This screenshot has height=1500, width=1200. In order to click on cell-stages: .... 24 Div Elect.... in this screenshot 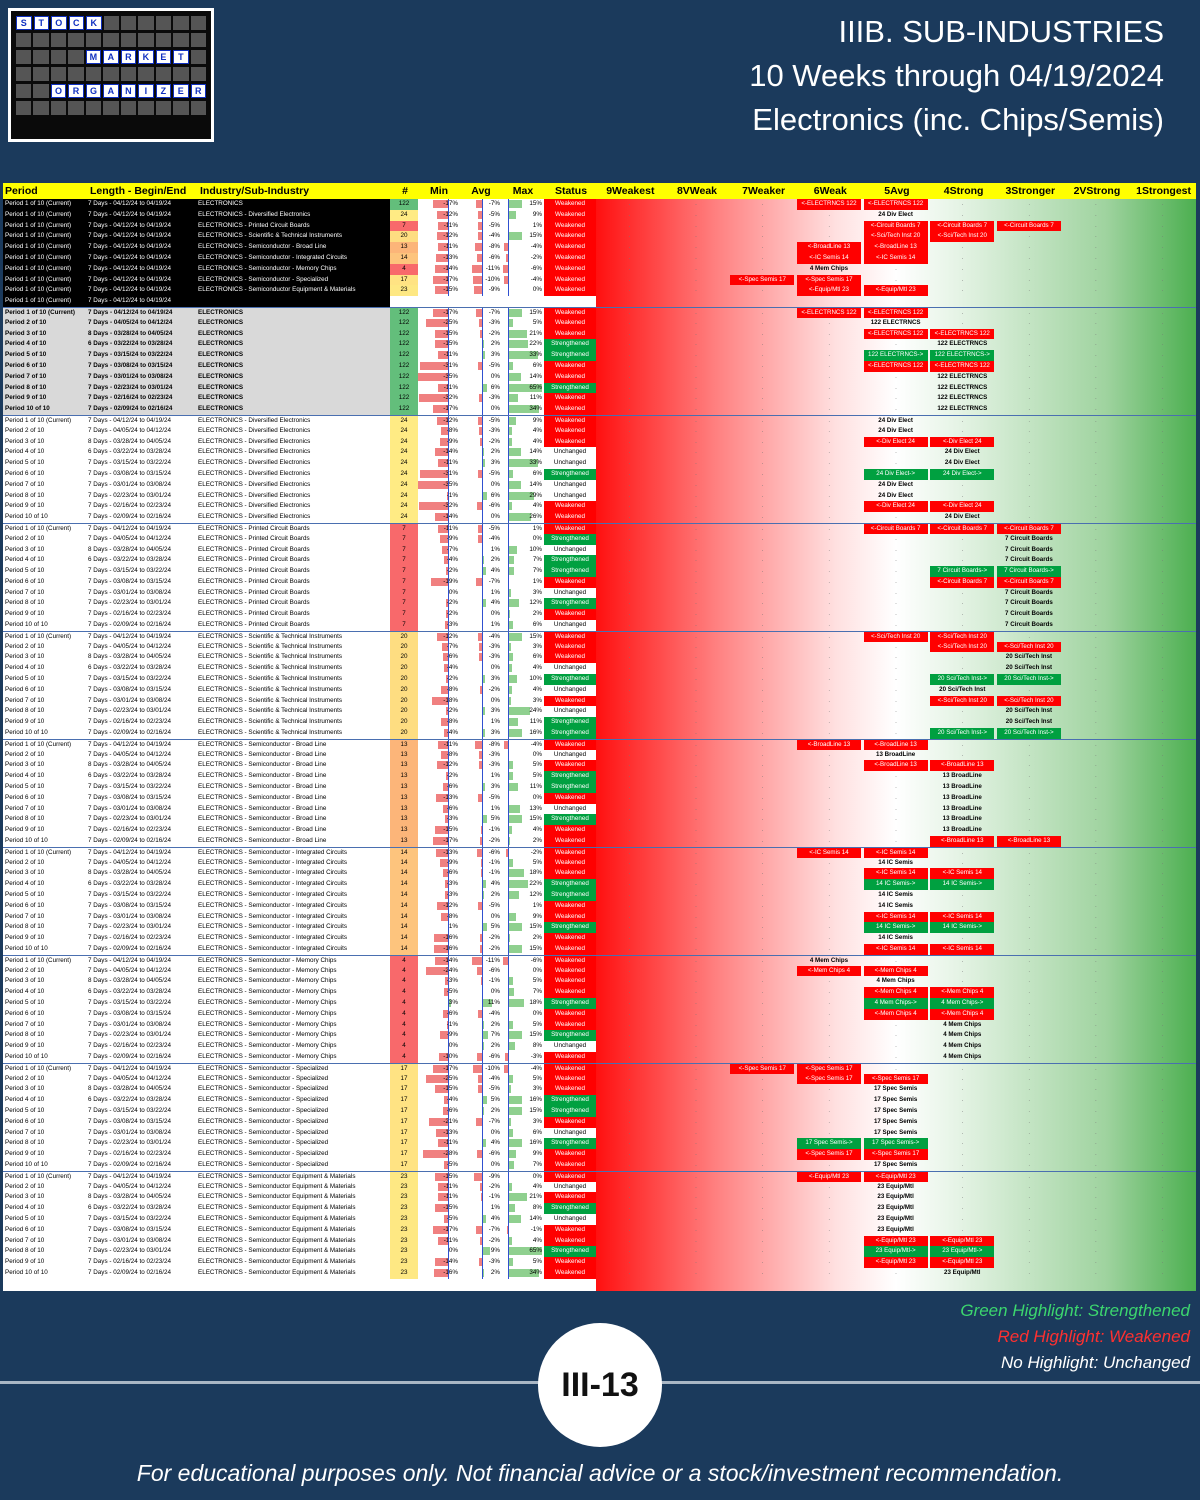, I will do `click(896, 485)`.